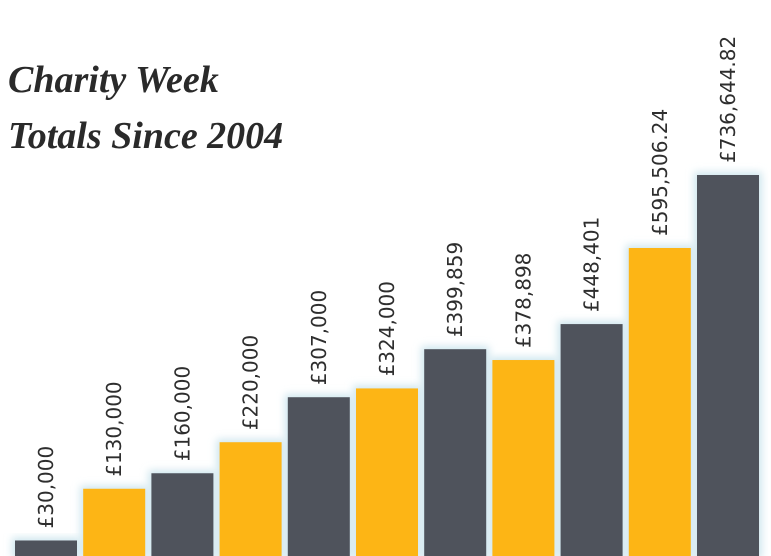  I want to click on value-label: £307,000, so click(319, 337).